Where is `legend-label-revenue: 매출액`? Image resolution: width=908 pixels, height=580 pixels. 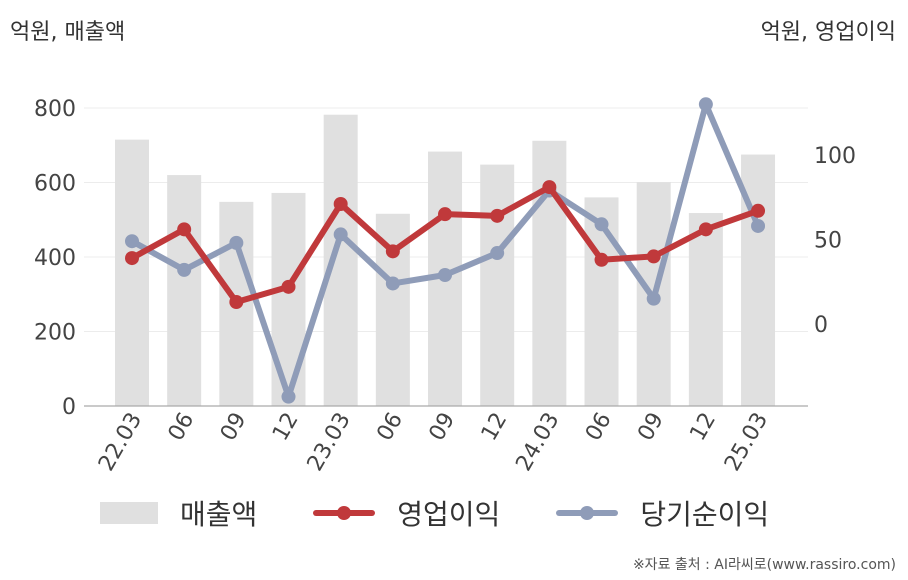
legend-label-revenue: 매출액 is located at coordinates (219, 514).